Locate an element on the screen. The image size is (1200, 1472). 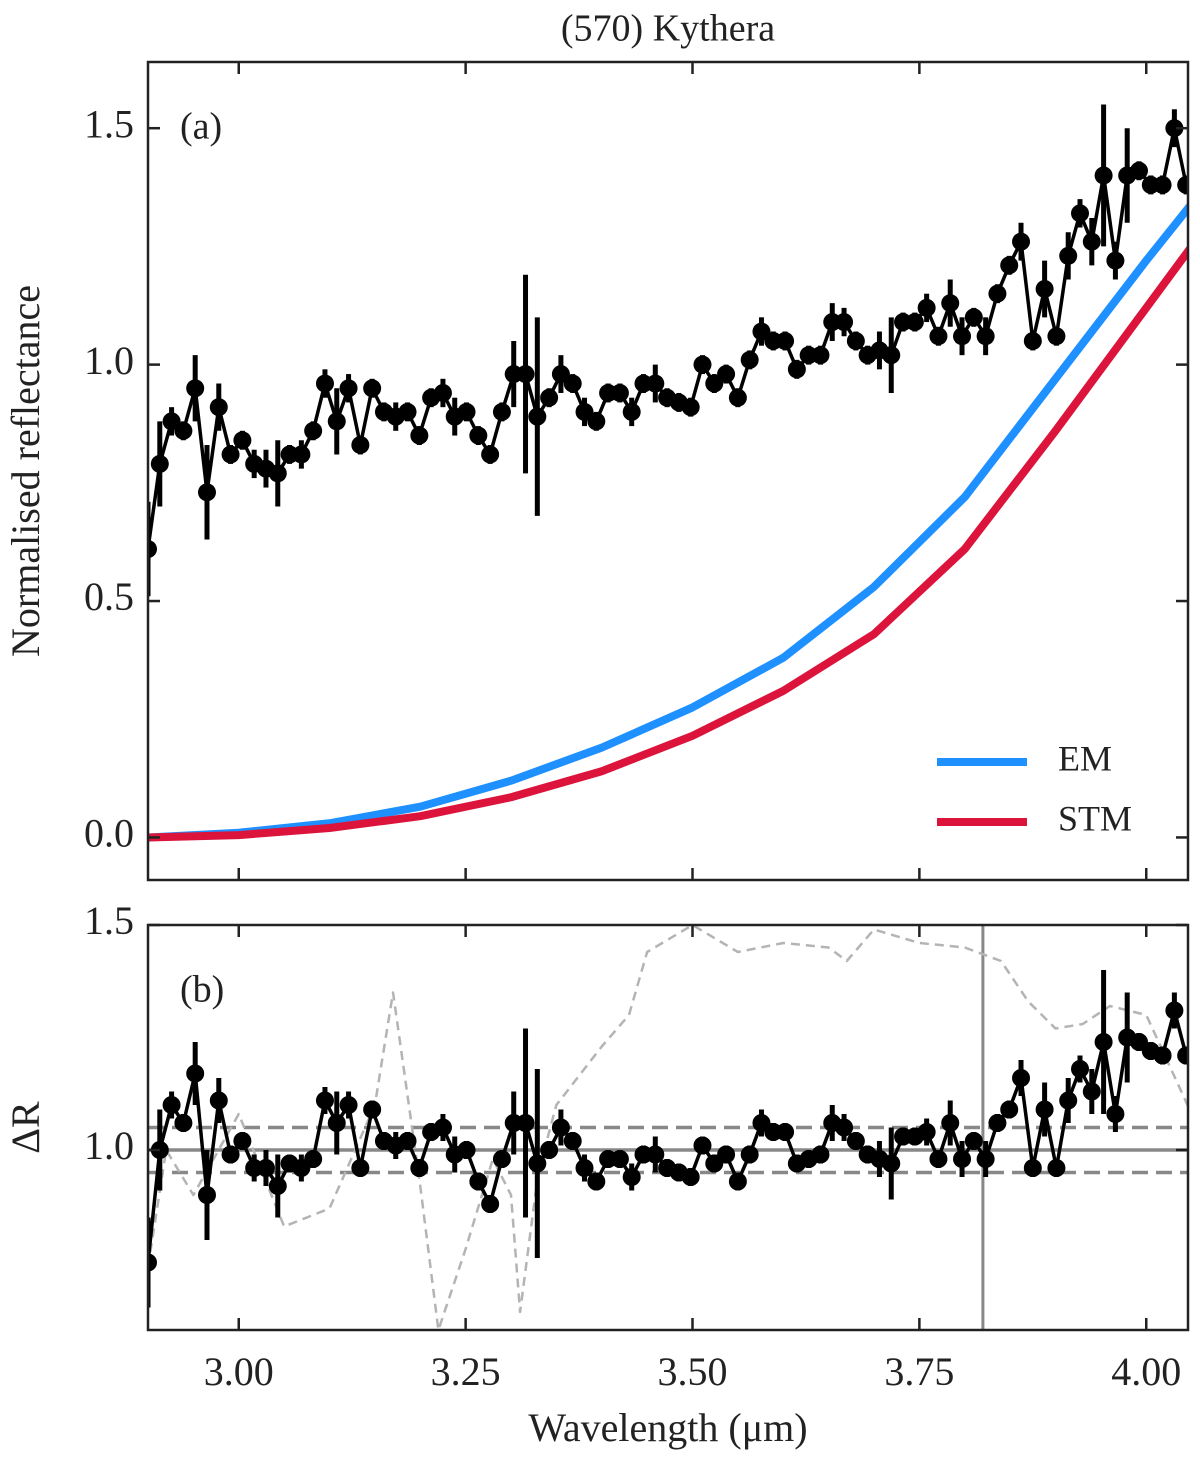
x-axis-label: Wavelength (μm) is located at coordinates (667, 1427).